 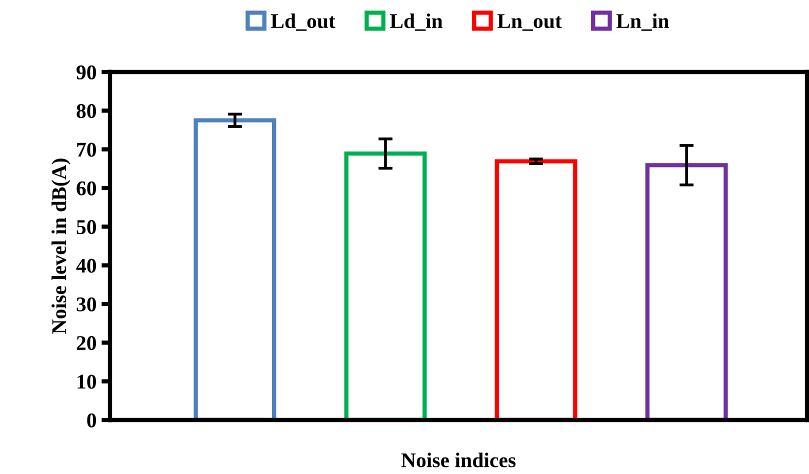 What do you see at coordinates (87, 381) in the screenshot?
I see `y-tick-label: 10` at bounding box center [87, 381].